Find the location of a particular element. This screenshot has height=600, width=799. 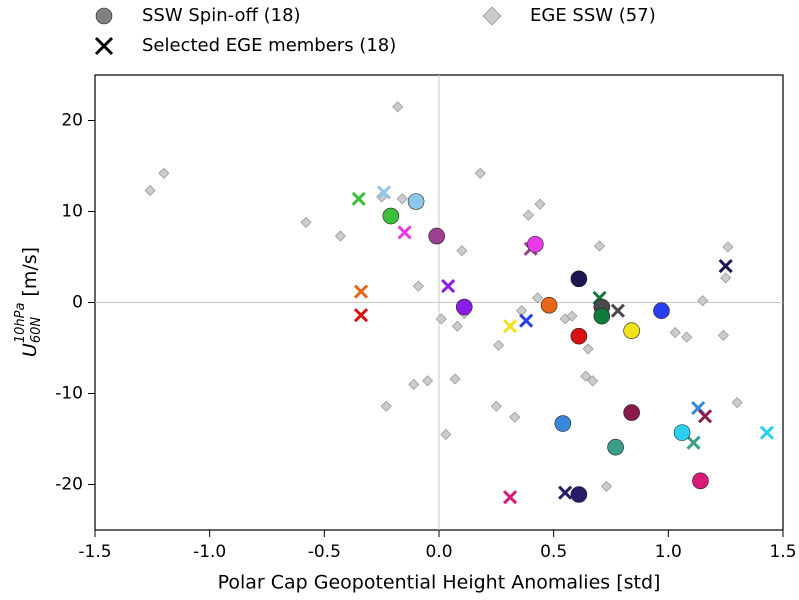

x-tick-label: -1.5 is located at coordinates (94, 552).